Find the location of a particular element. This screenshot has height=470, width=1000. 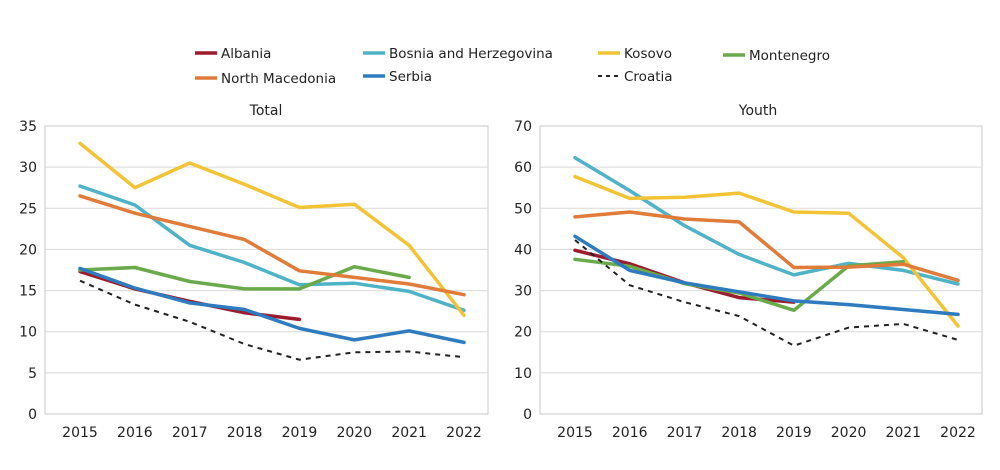

y-tick-label: 70 is located at coordinates (523, 127).